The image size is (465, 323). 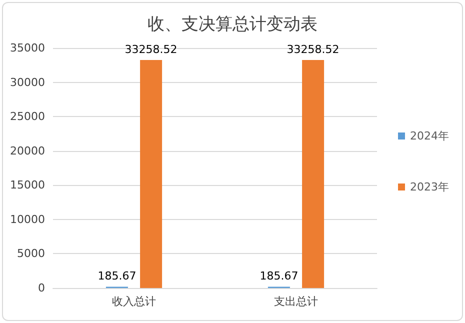 What do you see at coordinates (27, 117) in the screenshot?
I see `y-tick-label: 25000` at bounding box center [27, 117].